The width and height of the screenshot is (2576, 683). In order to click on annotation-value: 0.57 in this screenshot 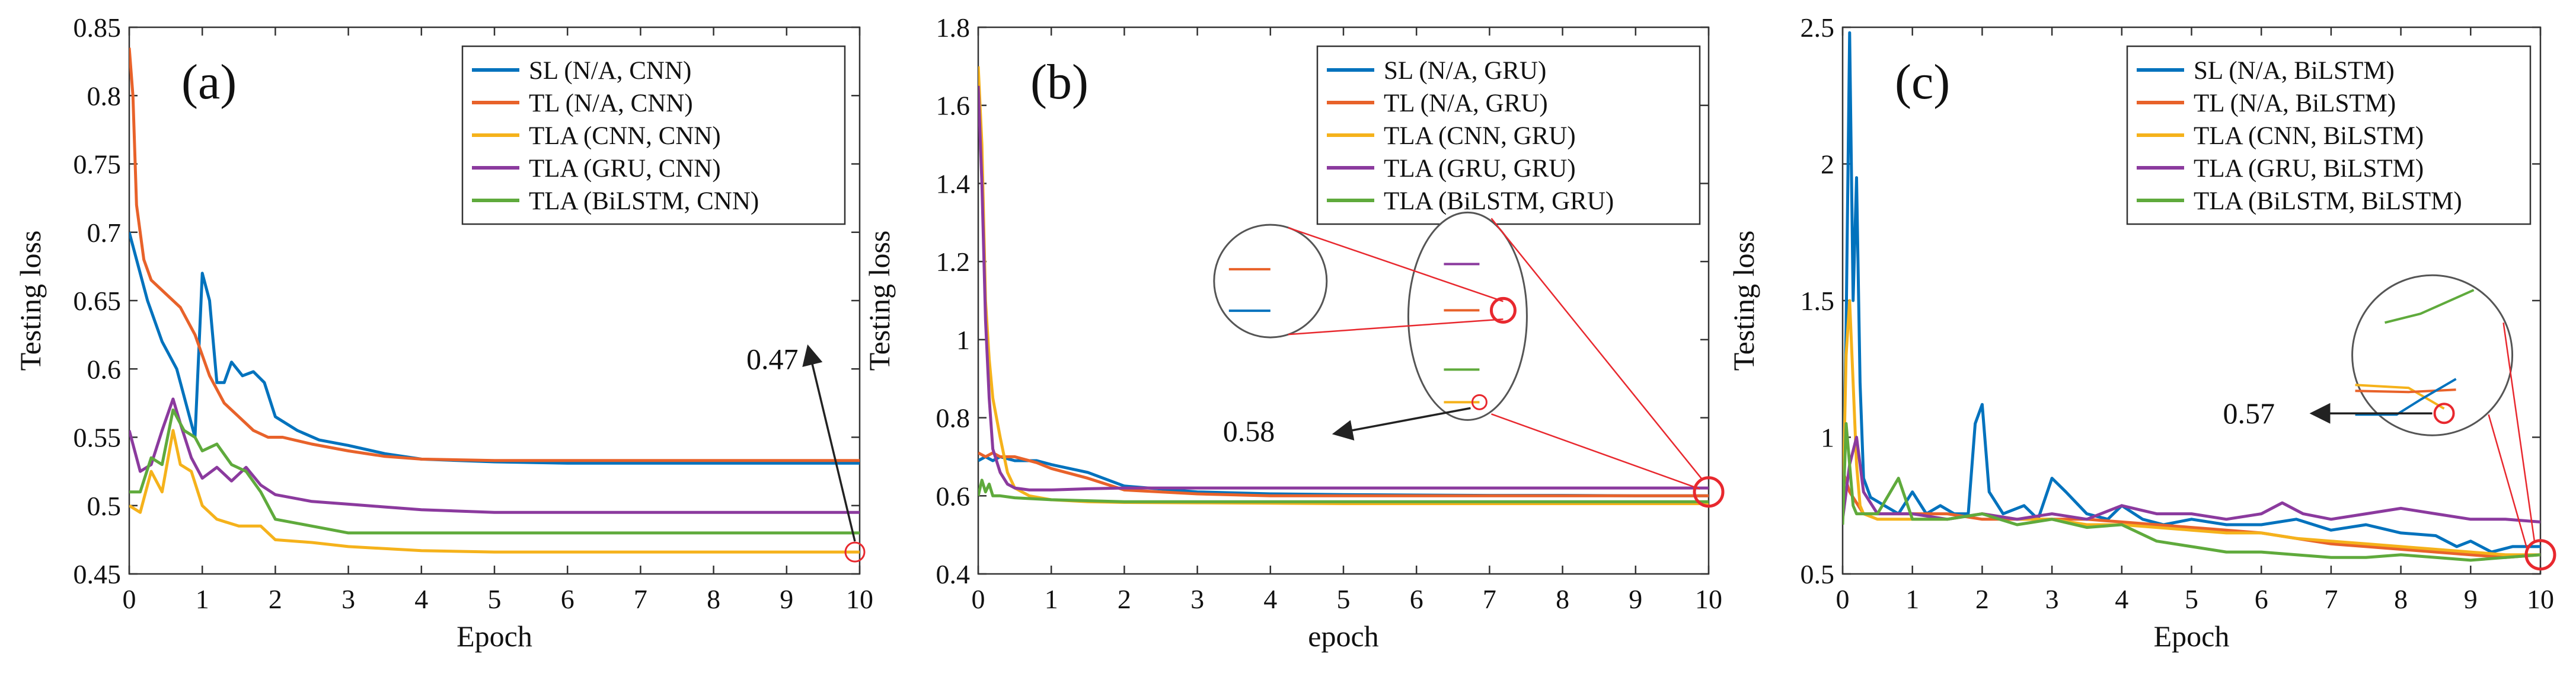, I will do `click(2249, 413)`.